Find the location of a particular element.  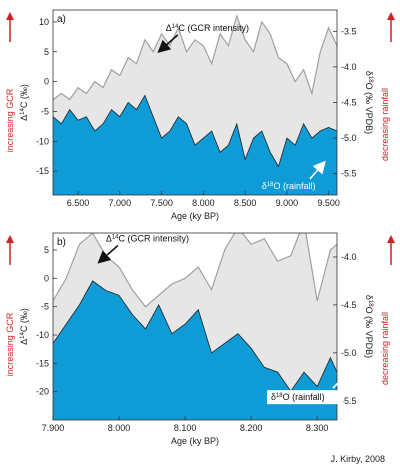

x-tick-label: 7.500 is located at coordinates (161, 203).